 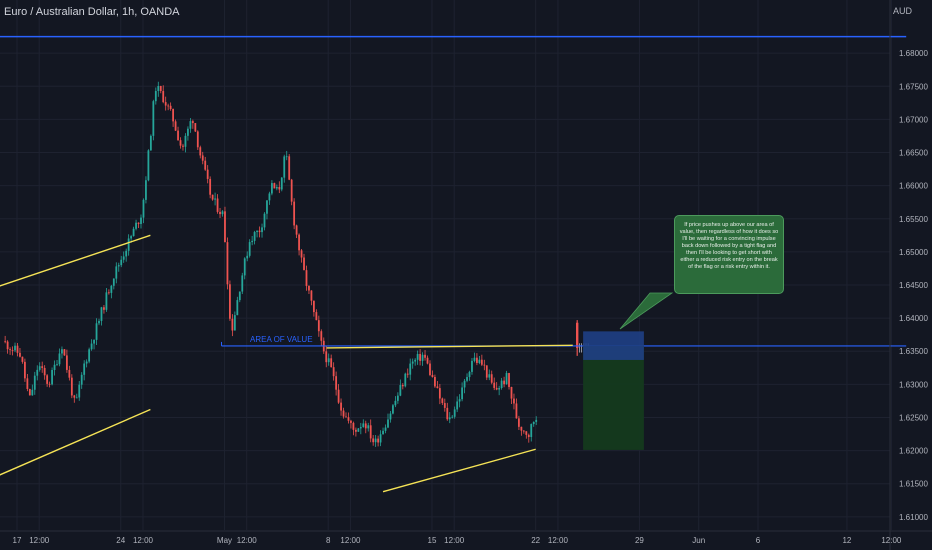 What do you see at coordinates (913, 517) in the screenshot?
I see `price-tick-label: 1.61000` at bounding box center [913, 517].